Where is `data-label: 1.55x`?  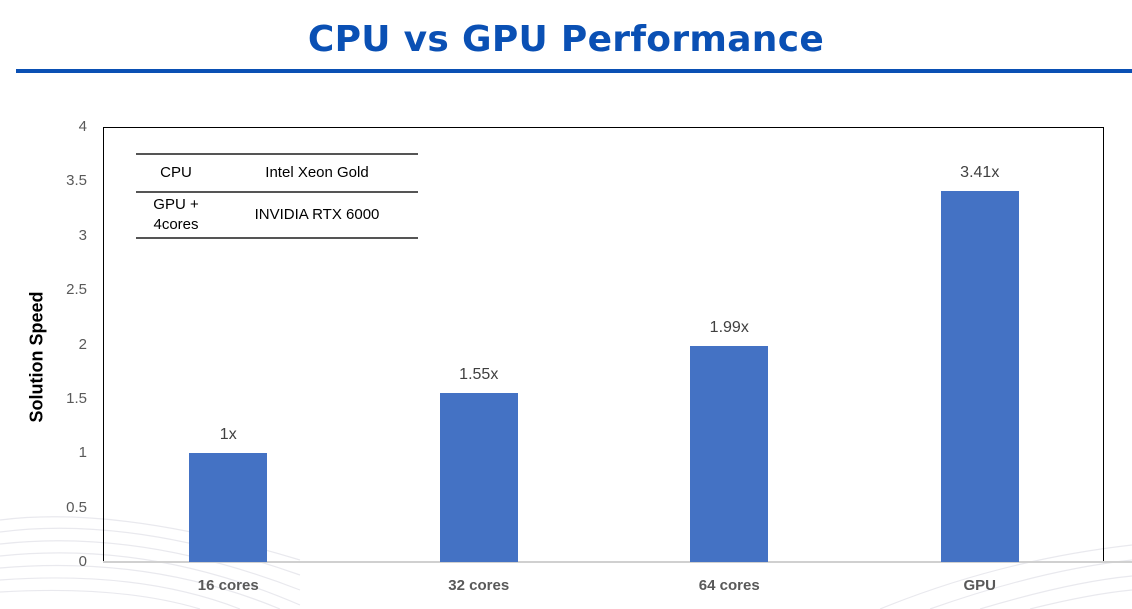 data-label: 1.55x is located at coordinates (479, 375).